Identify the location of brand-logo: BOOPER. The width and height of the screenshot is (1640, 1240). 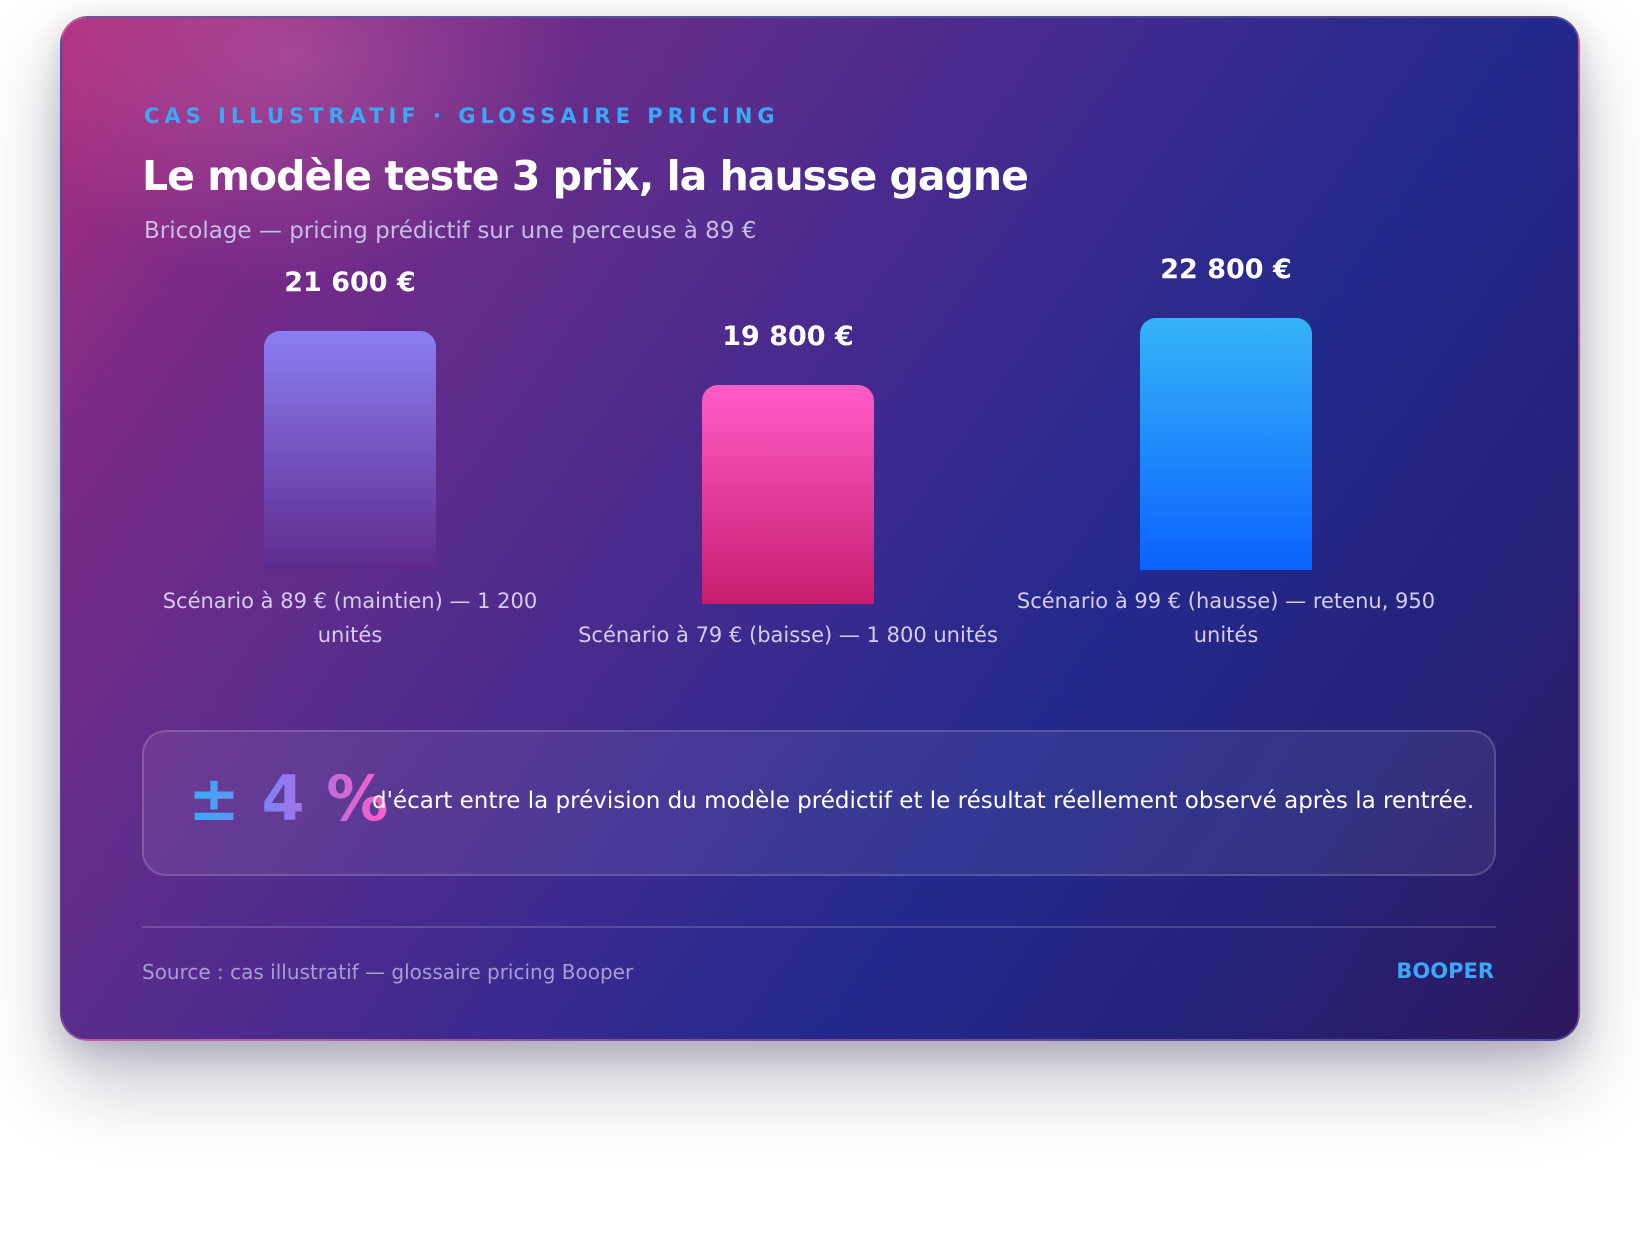
(1445, 971).